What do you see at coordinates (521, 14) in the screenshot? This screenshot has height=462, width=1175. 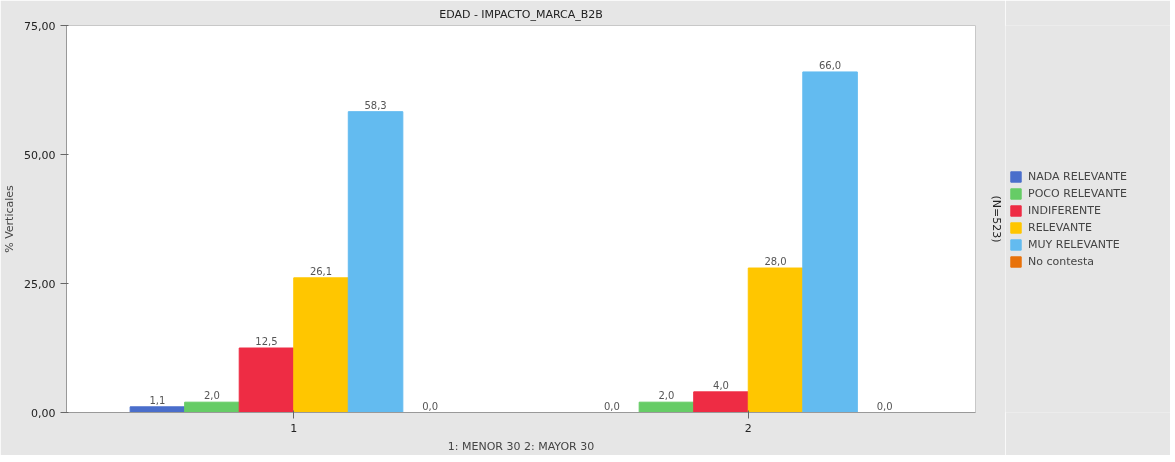 I see `chart-title: EDAD - IMPACTO_MARCA_B2B` at bounding box center [521, 14].